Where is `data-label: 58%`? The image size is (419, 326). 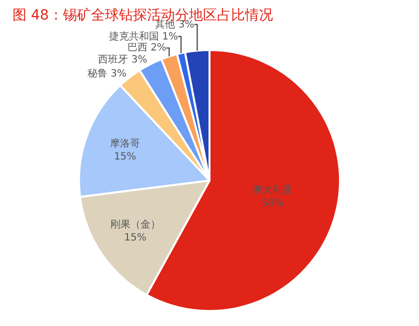 data-label: 58% is located at coordinates (273, 204).